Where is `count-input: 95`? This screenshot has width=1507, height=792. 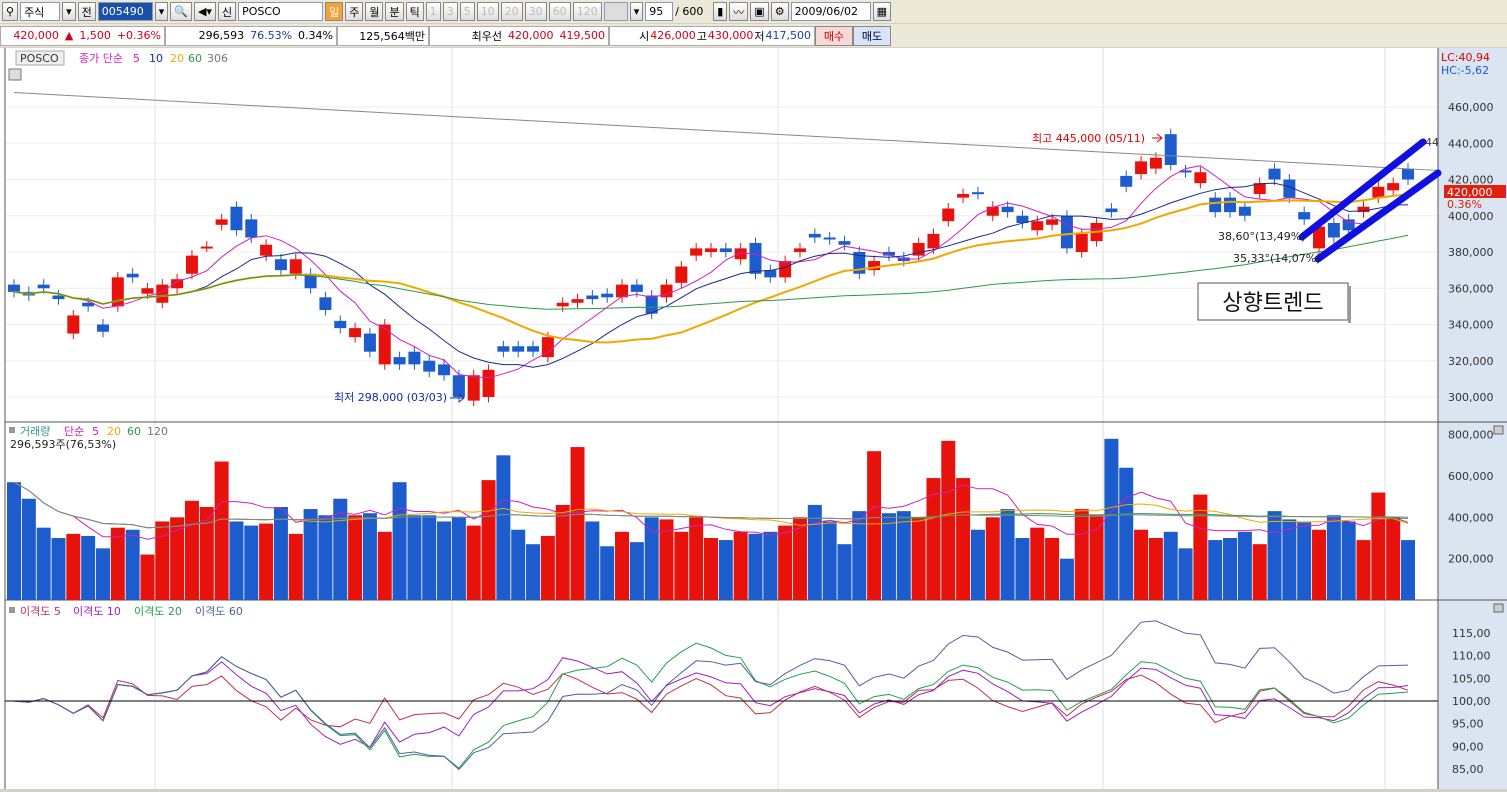
count-input: 95 is located at coordinates (659, 11).